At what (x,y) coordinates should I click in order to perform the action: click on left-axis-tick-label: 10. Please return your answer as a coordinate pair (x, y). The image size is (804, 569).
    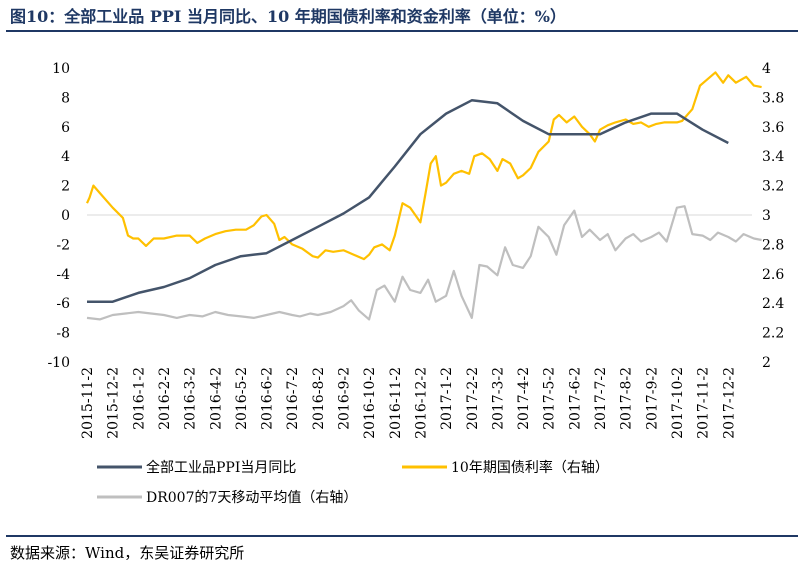
    Looking at the image, I should click on (61, 69).